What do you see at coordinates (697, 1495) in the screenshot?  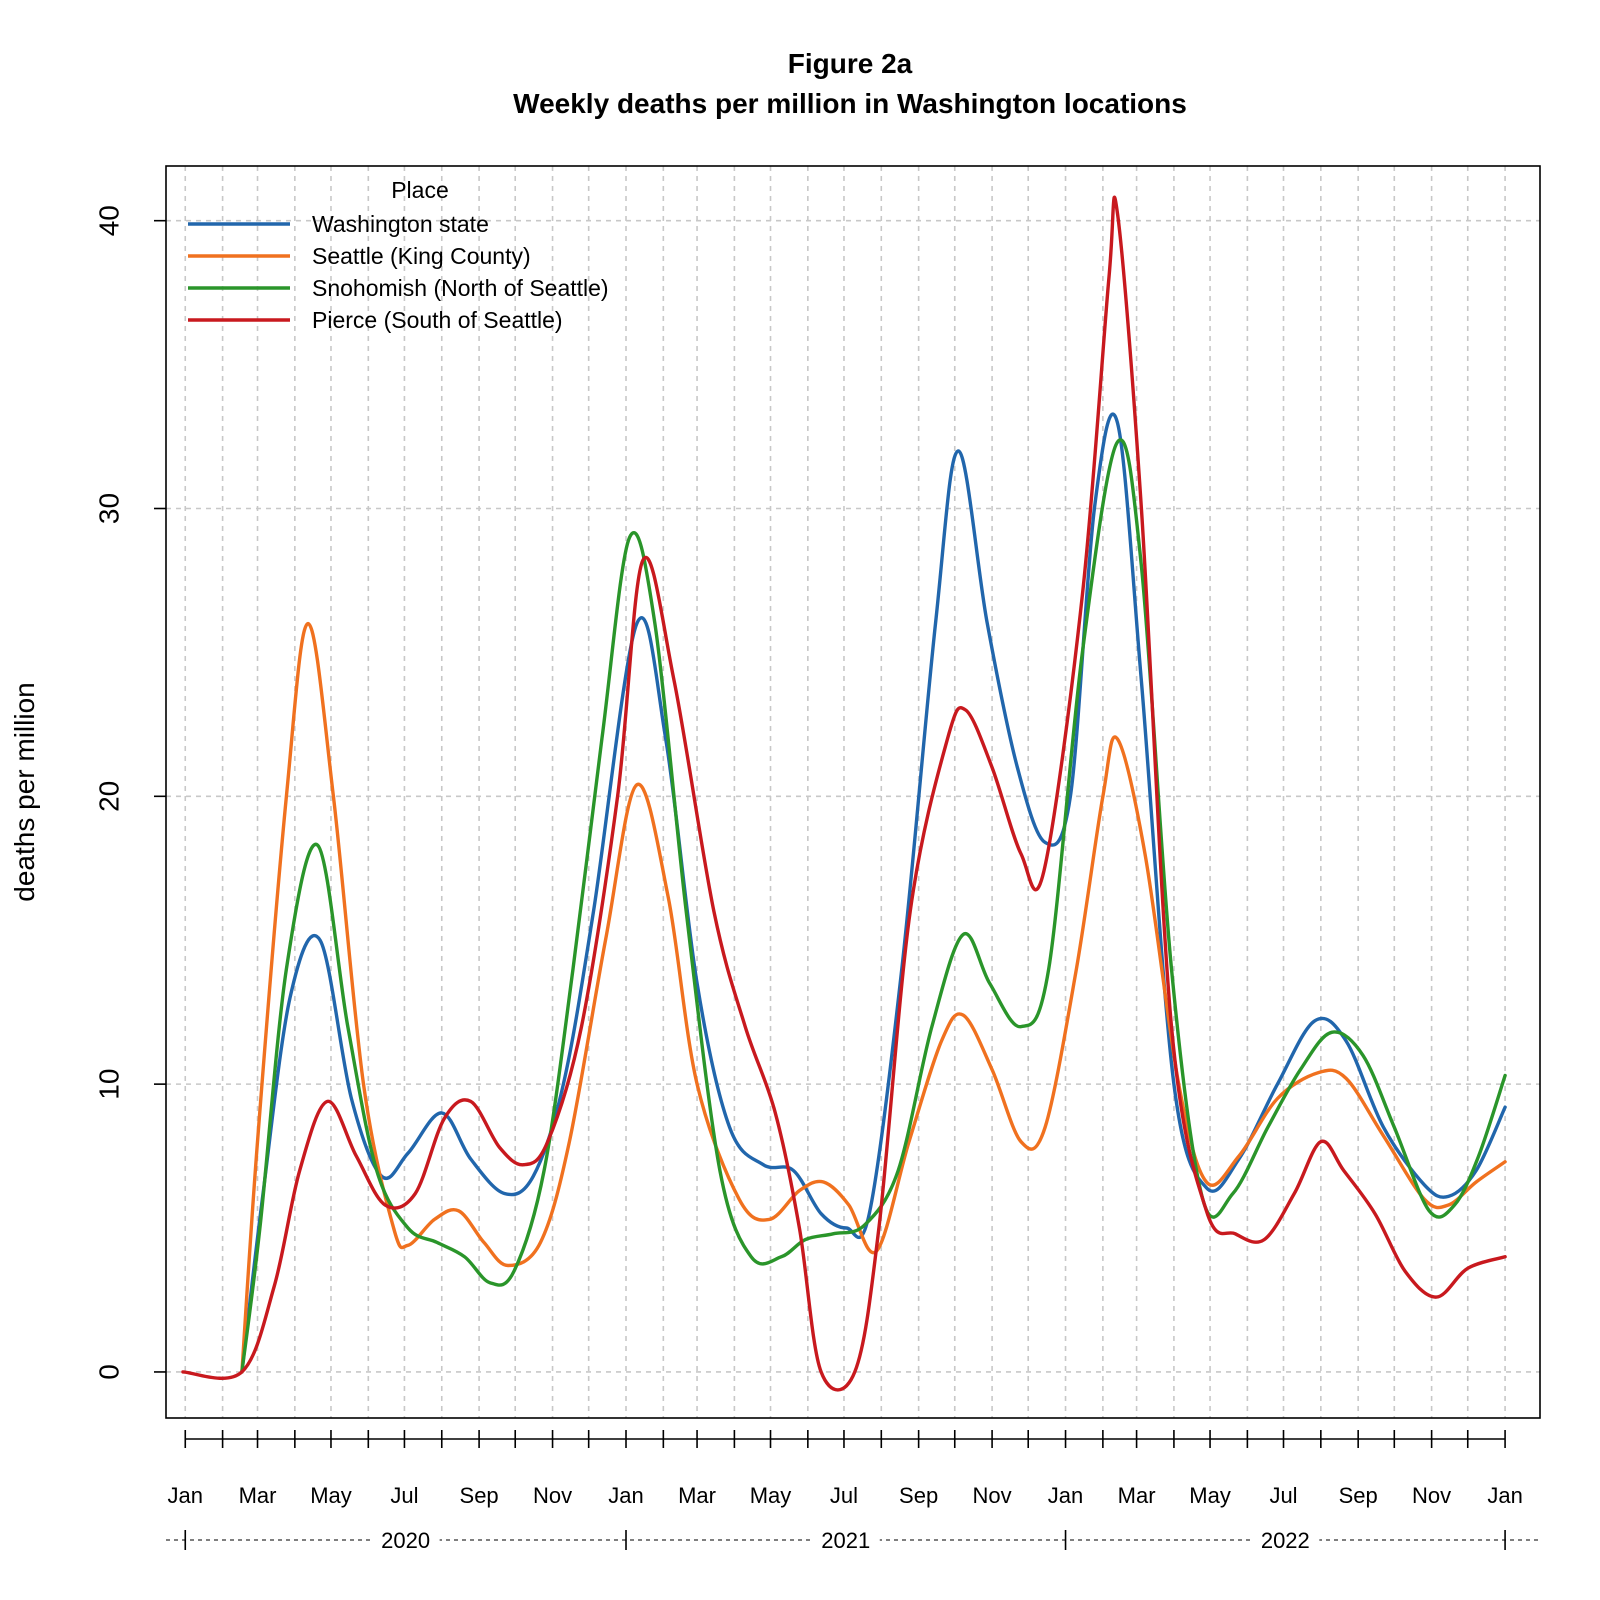 I see `x-tick-label: Mar` at bounding box center [697, 1495].